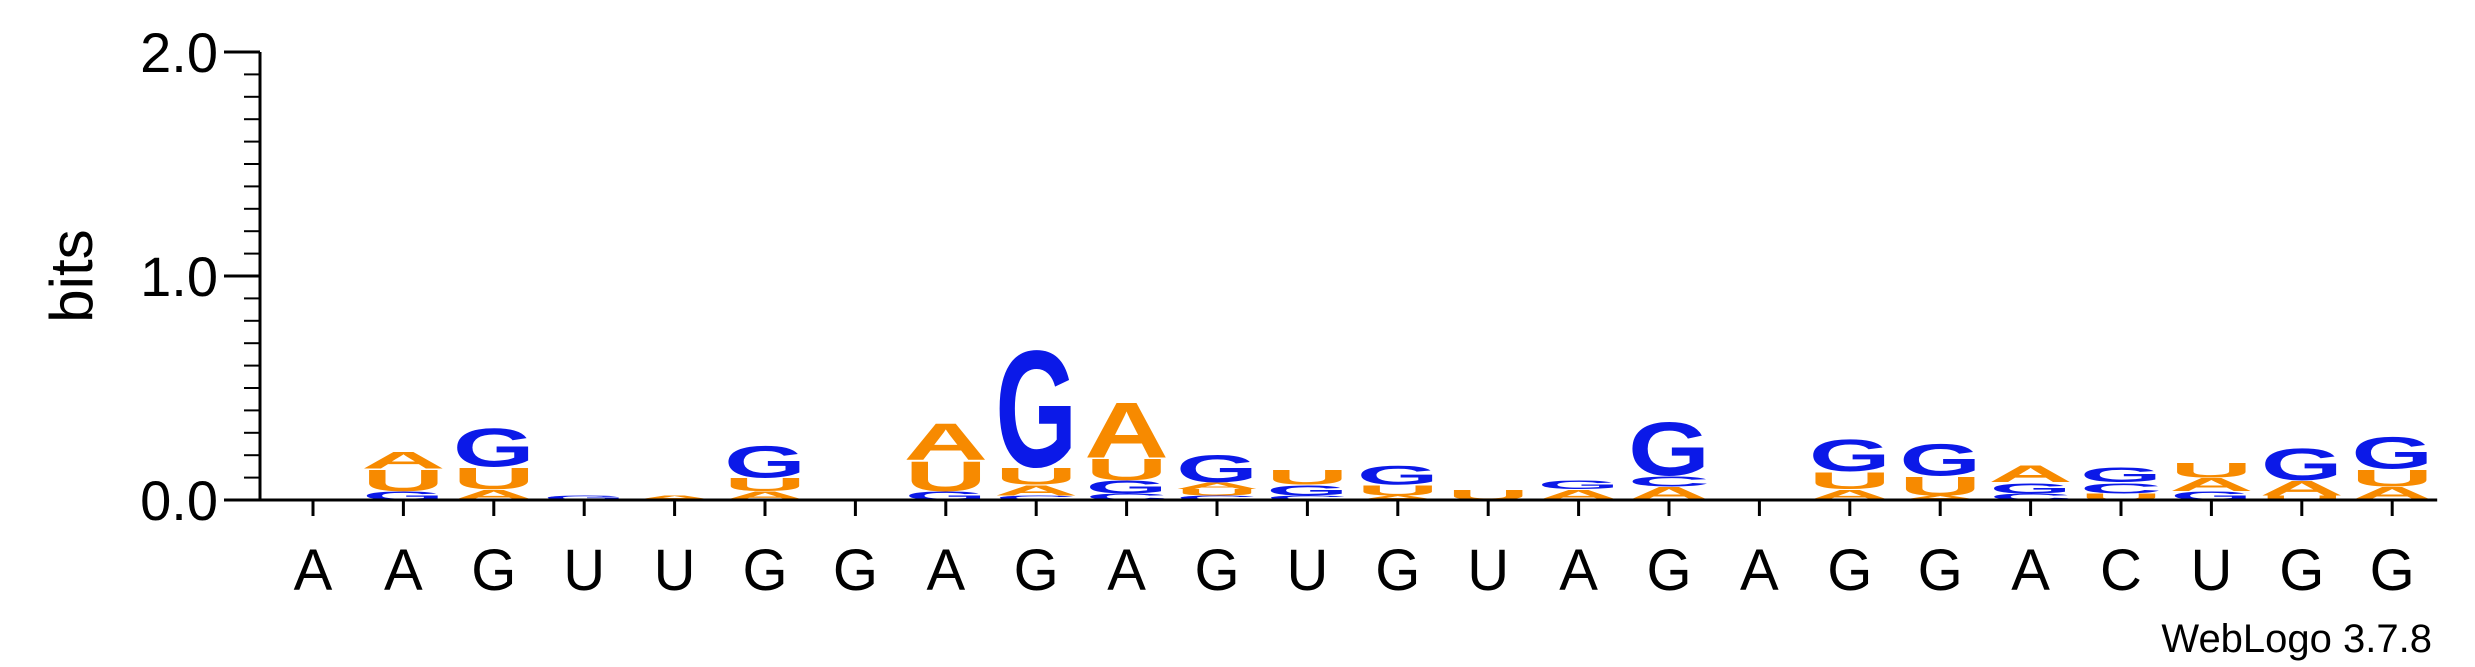 This screenshot has width=2475, height=667. I want to click on position-label: C, so click(2121, 570).